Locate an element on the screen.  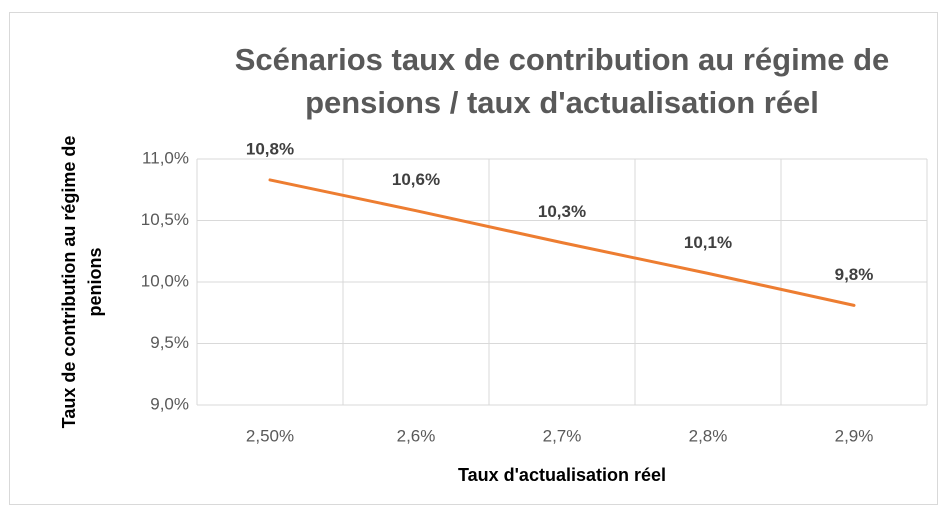
data-label: 10,3% is located at coordinates (562, 211).